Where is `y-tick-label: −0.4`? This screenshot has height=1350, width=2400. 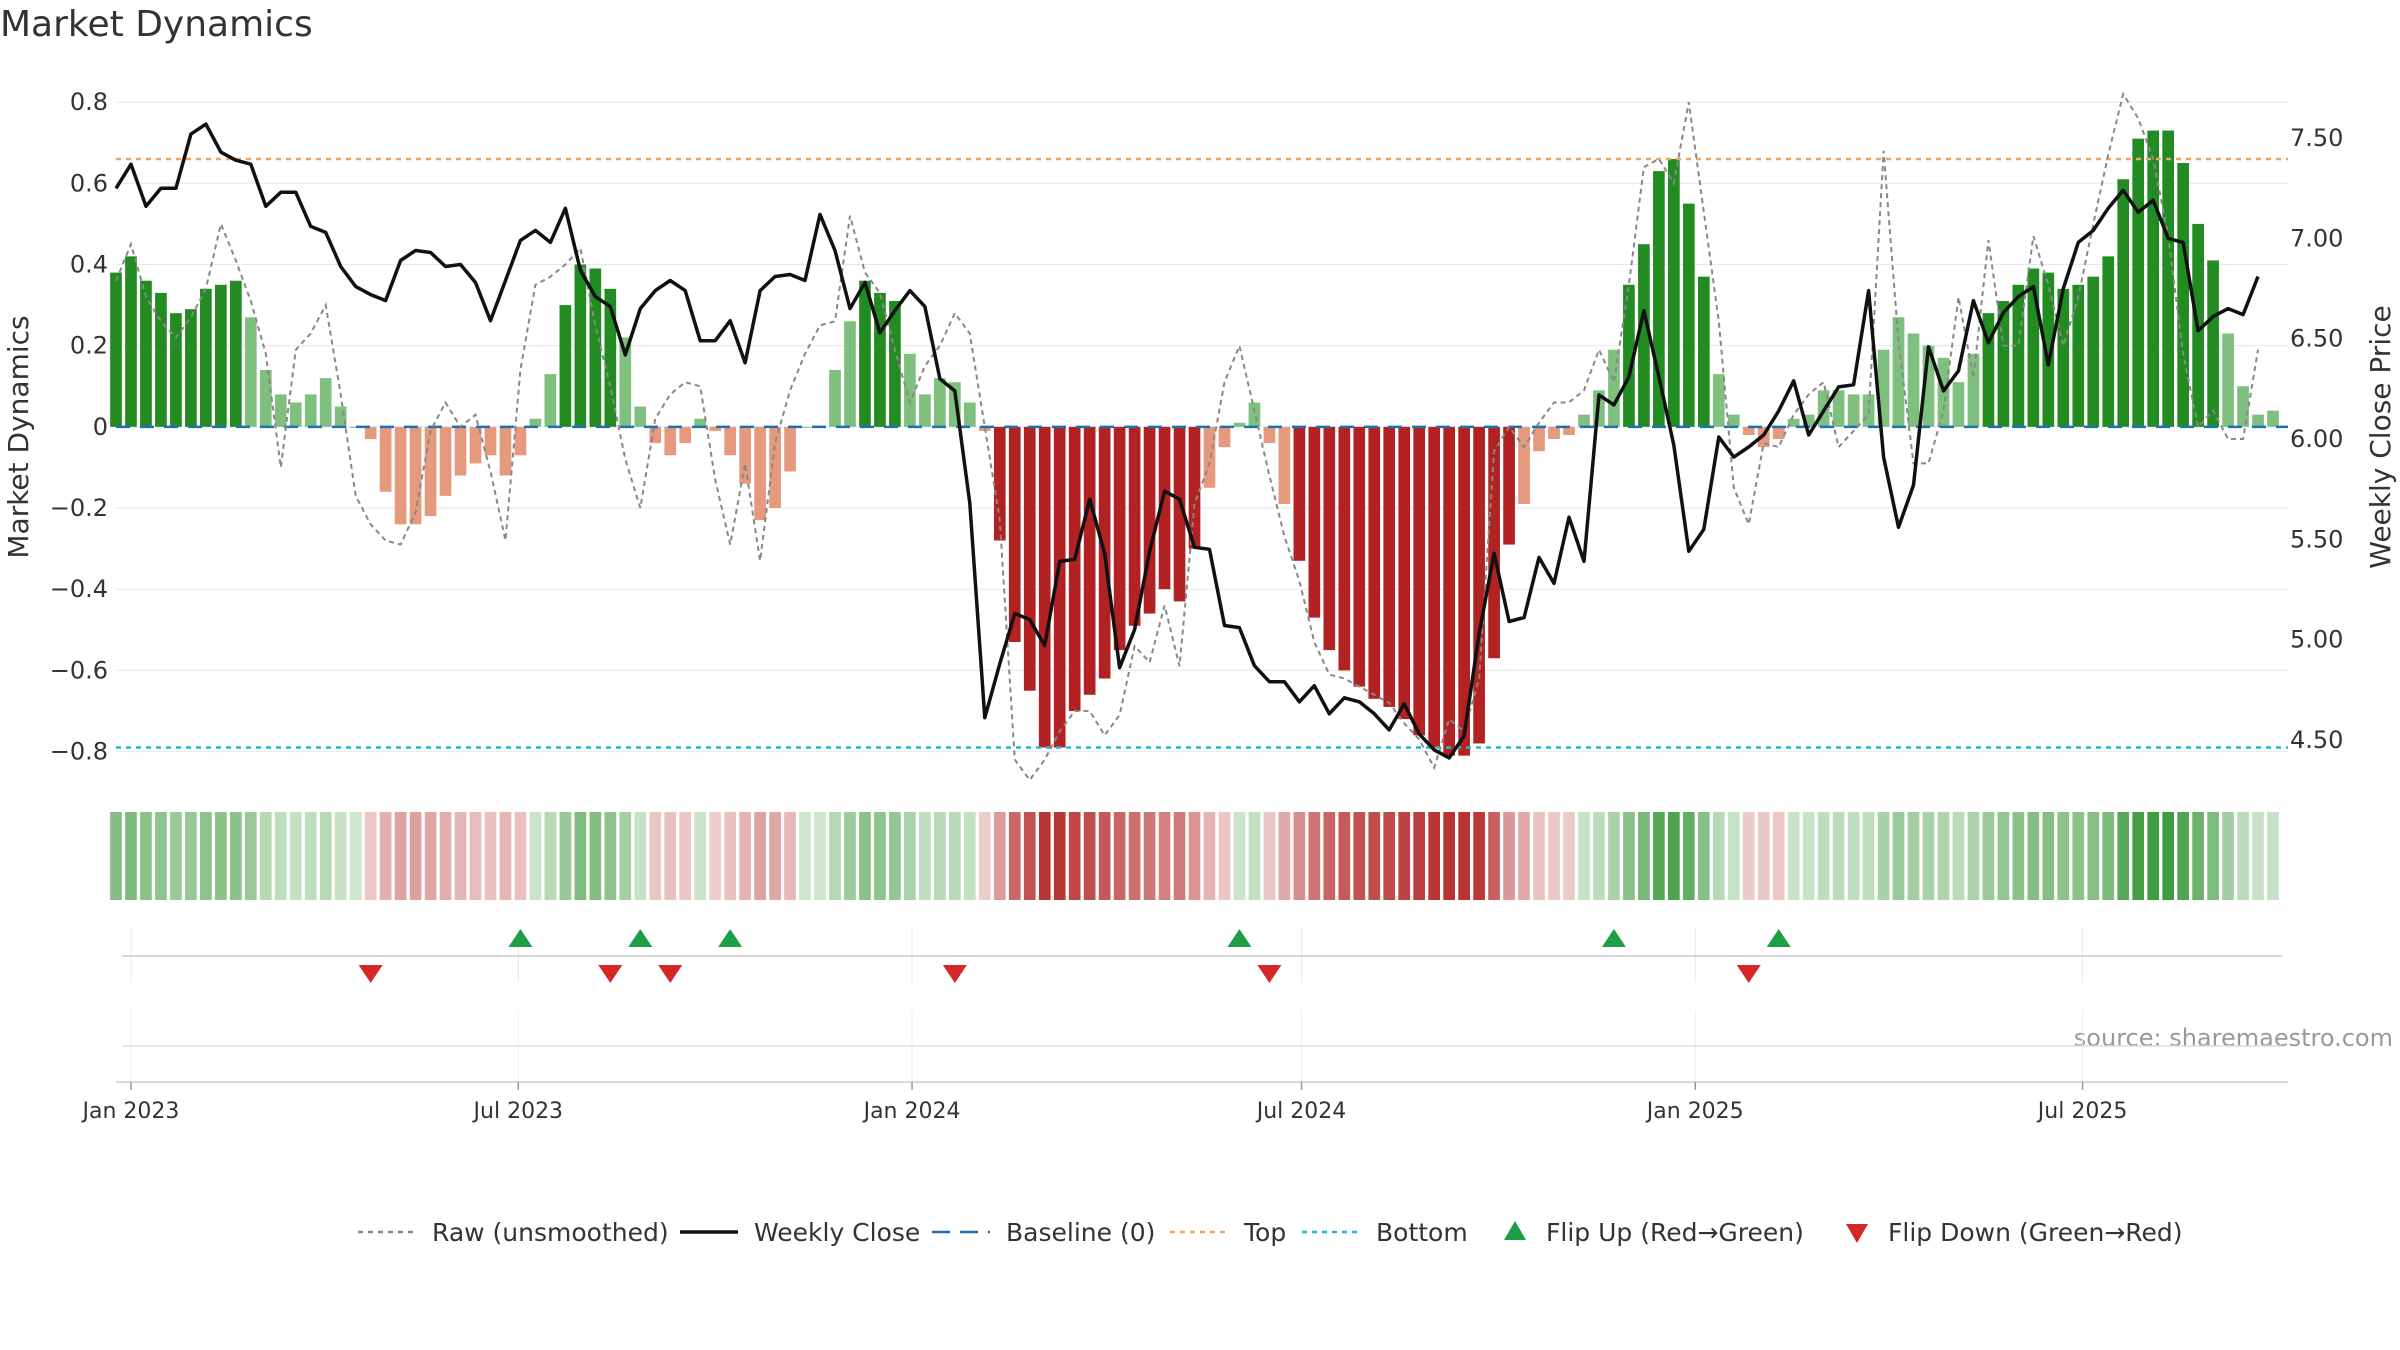 y-tick-label: −0.4 is located at coordinates (79, 589).